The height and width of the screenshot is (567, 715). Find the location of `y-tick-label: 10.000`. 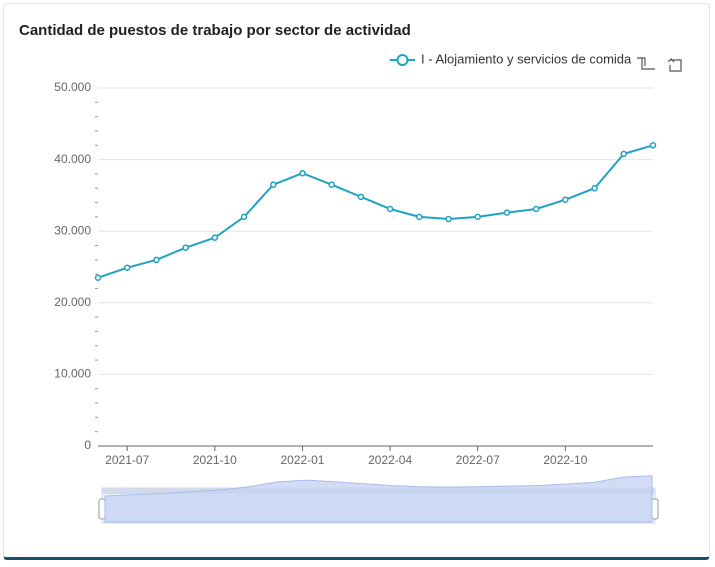

y-tick-label: 10.000 is located at coordinates (72, 374).